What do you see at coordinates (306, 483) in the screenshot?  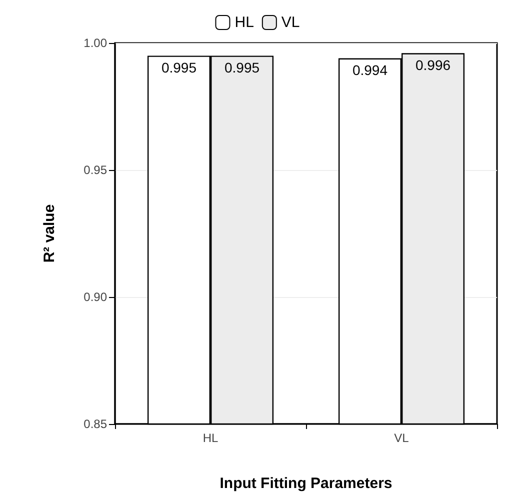 I see `x-axis-title: Input Fitting Parameters` at bounding box center [306, 483].